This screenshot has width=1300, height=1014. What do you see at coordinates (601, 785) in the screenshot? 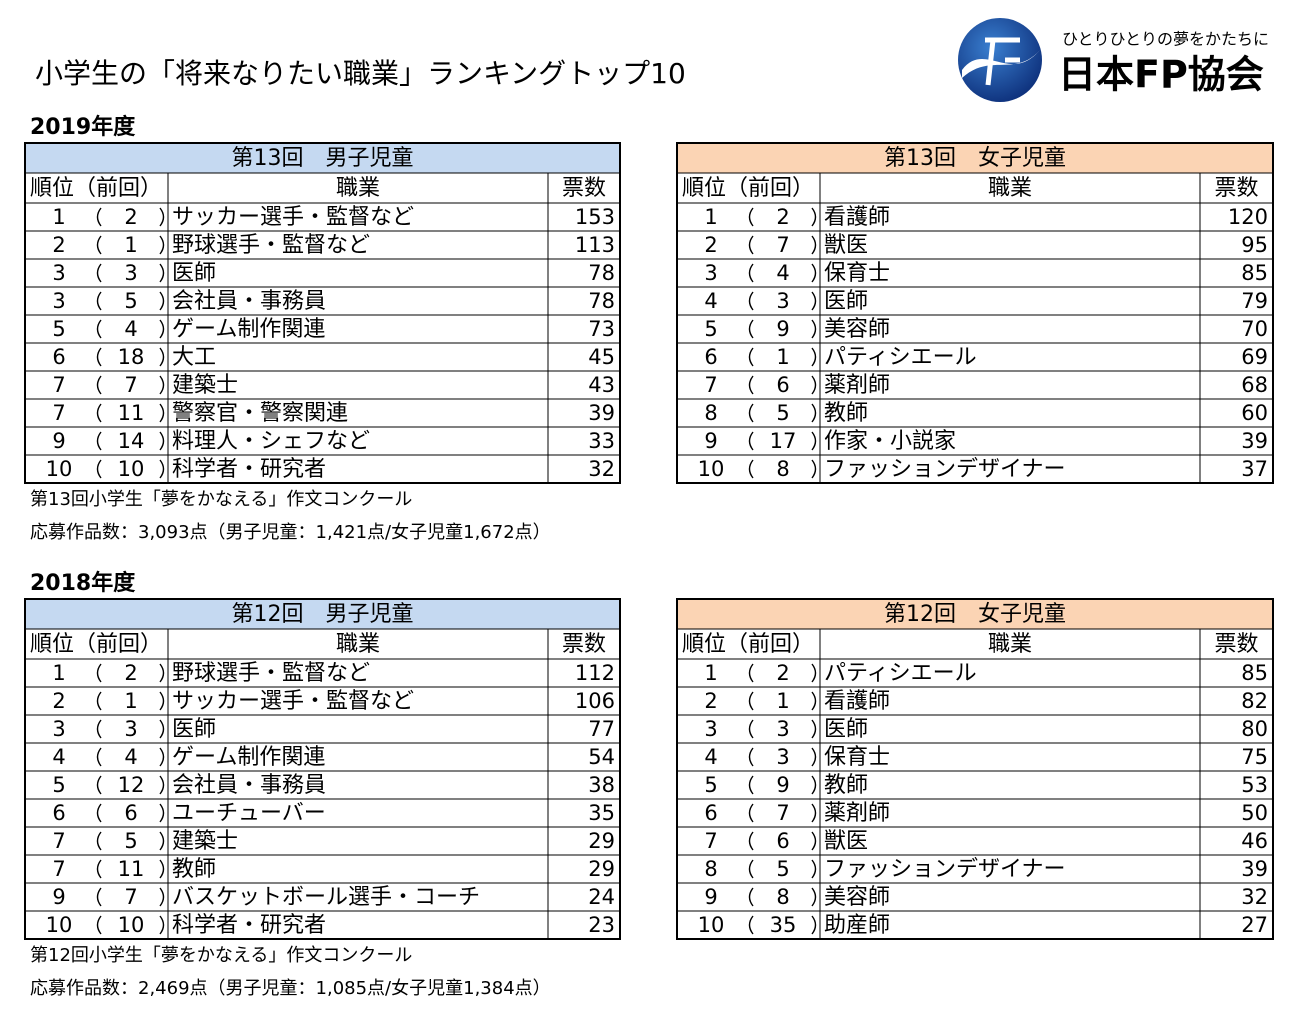
I see `votes: 38` at bounding box center [601, 785].